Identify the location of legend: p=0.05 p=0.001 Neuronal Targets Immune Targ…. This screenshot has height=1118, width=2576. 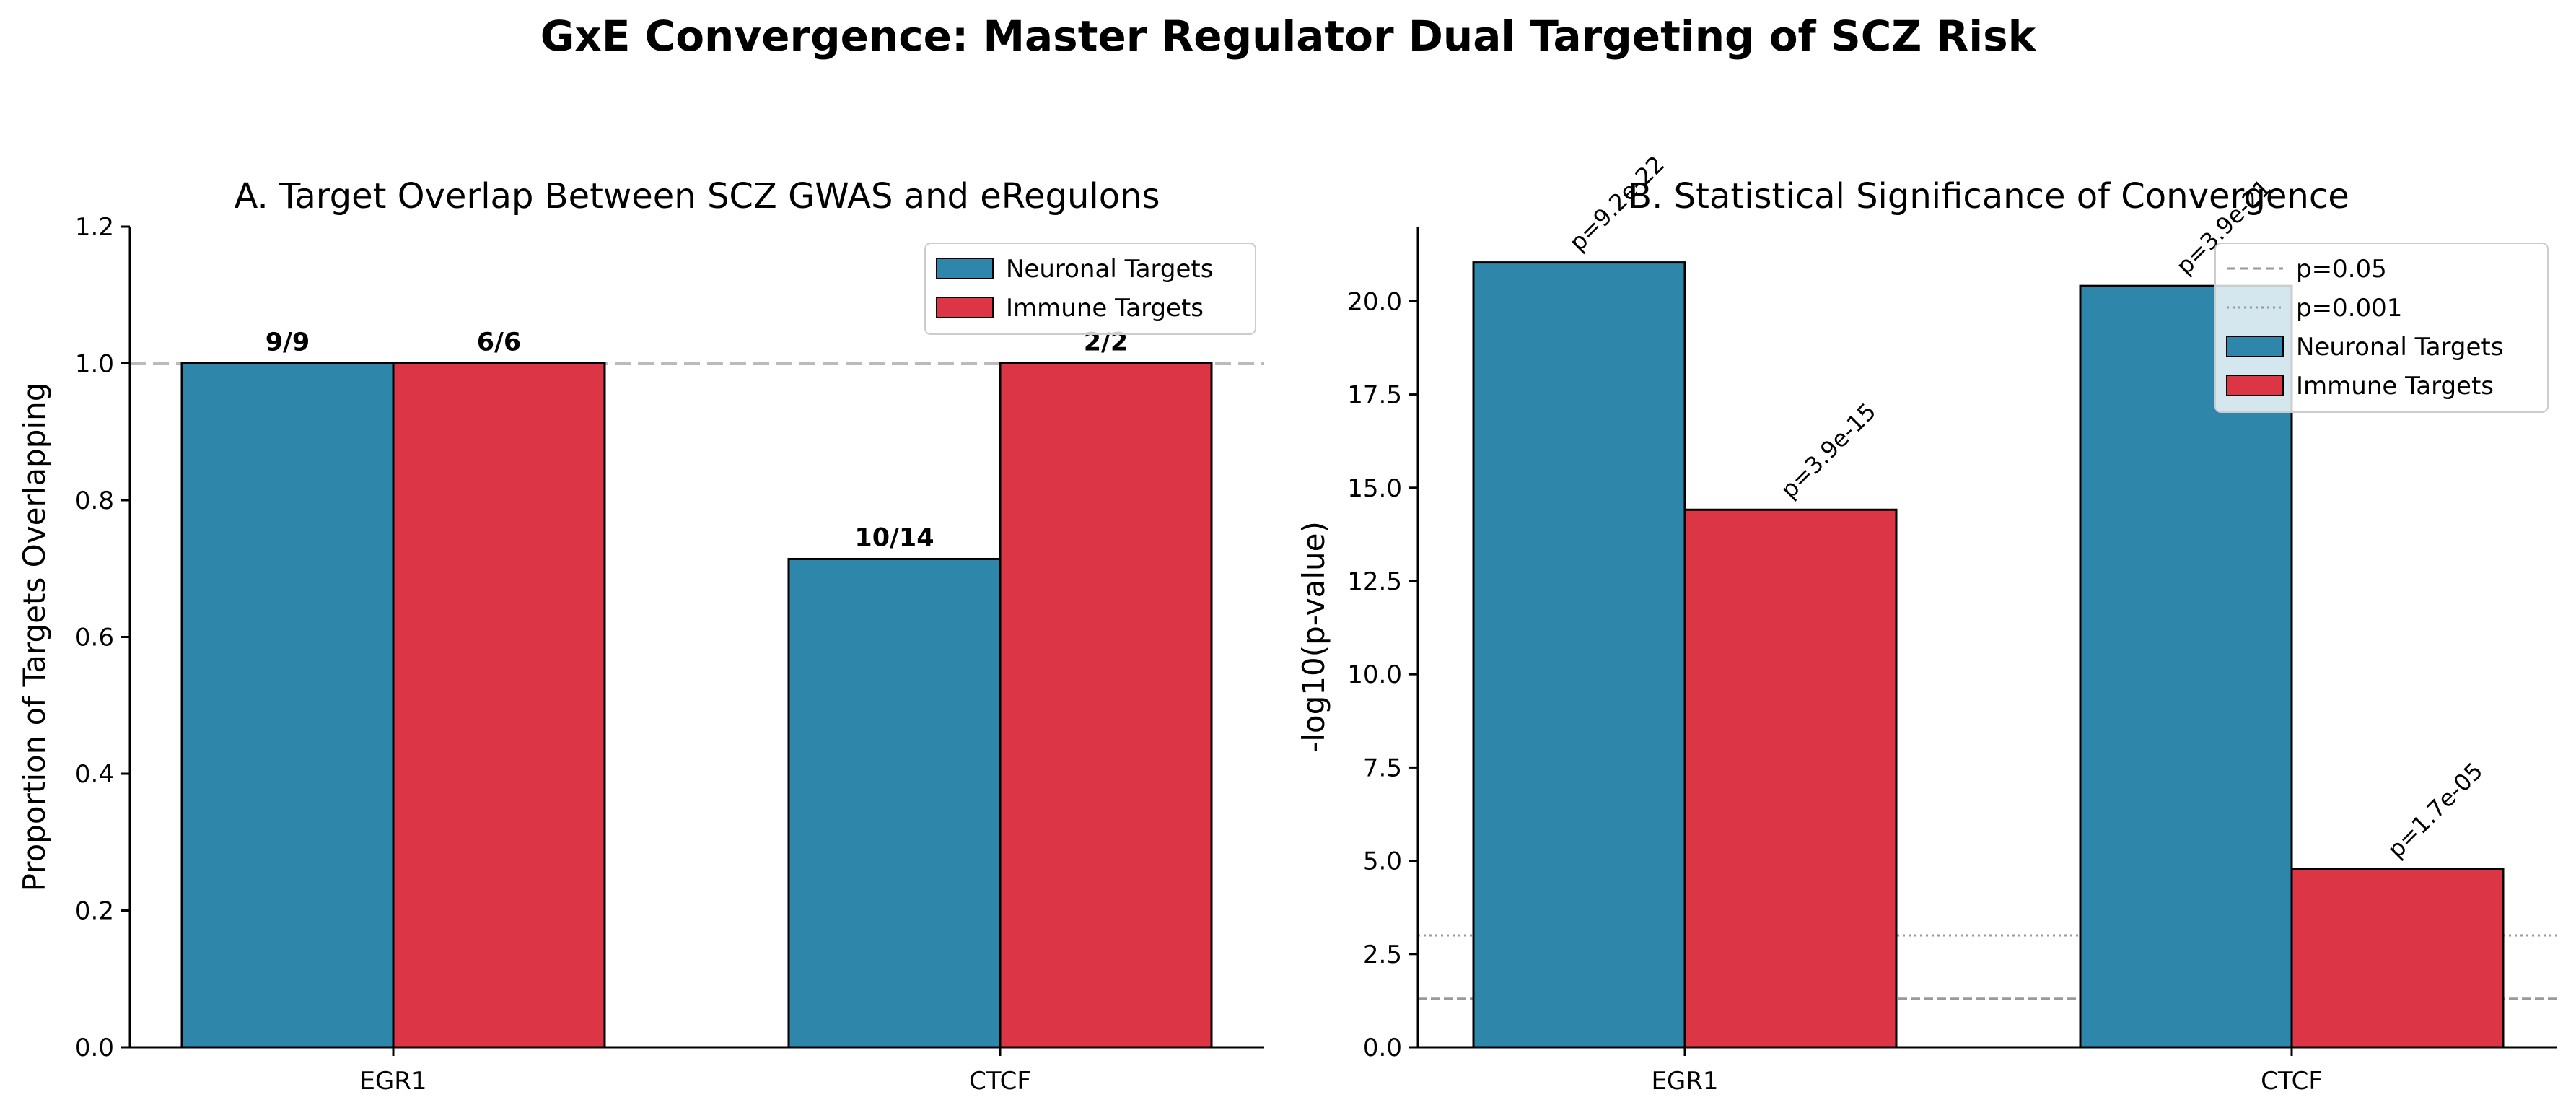
(2381, 328).